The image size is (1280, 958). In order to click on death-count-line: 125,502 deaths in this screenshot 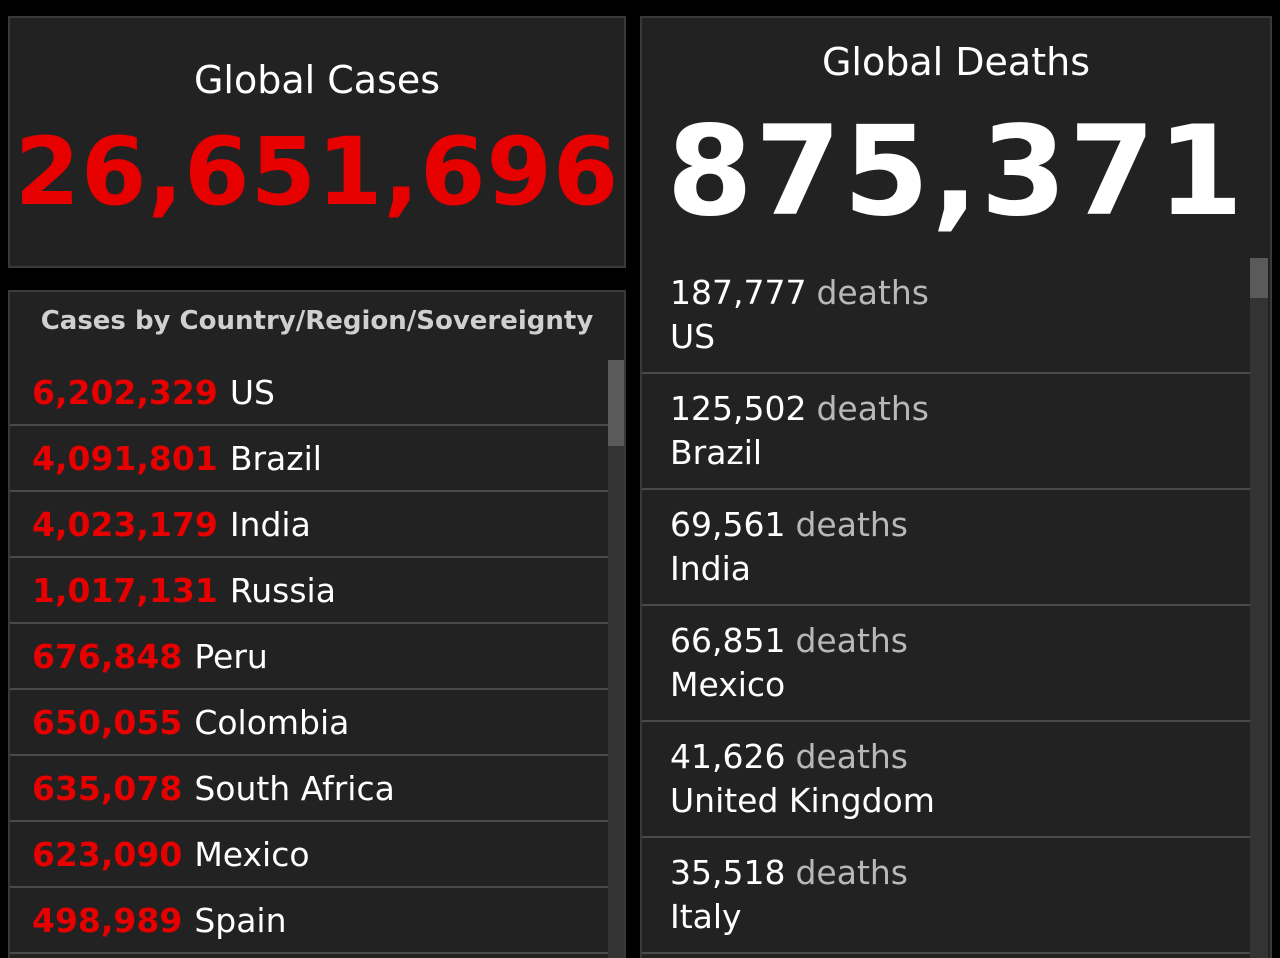, I will do `click(960, 409)`.